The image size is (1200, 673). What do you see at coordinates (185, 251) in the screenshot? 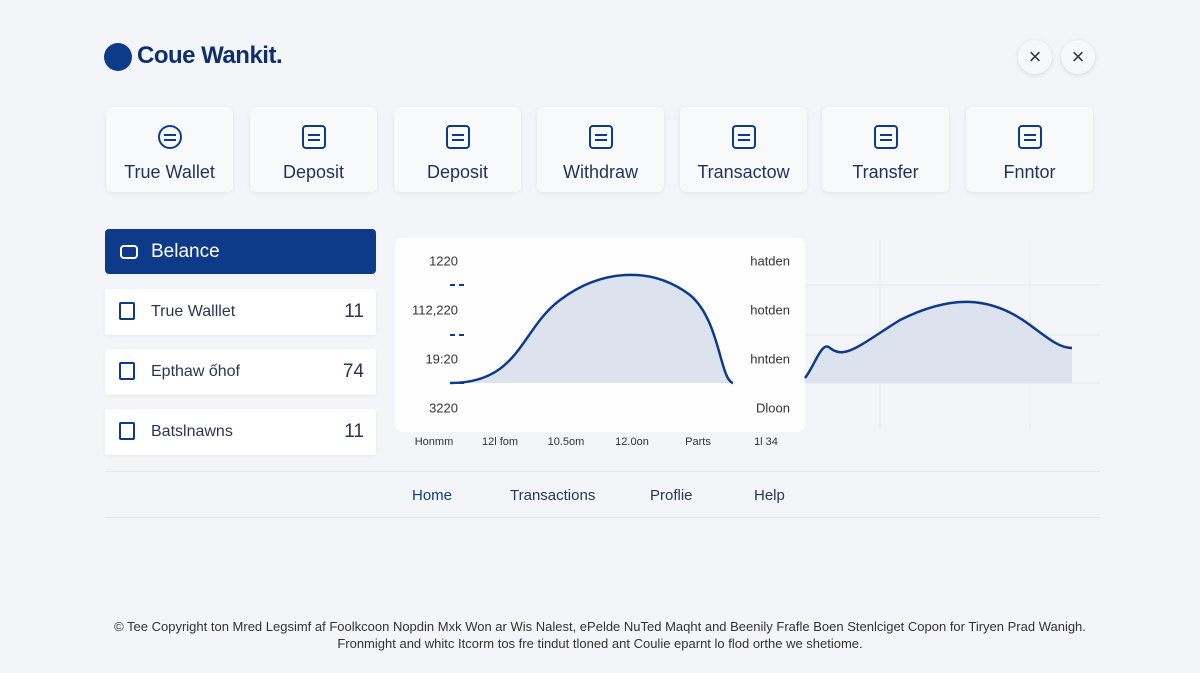
I see `balance-label: Belance` at bounding box center [185, 251].